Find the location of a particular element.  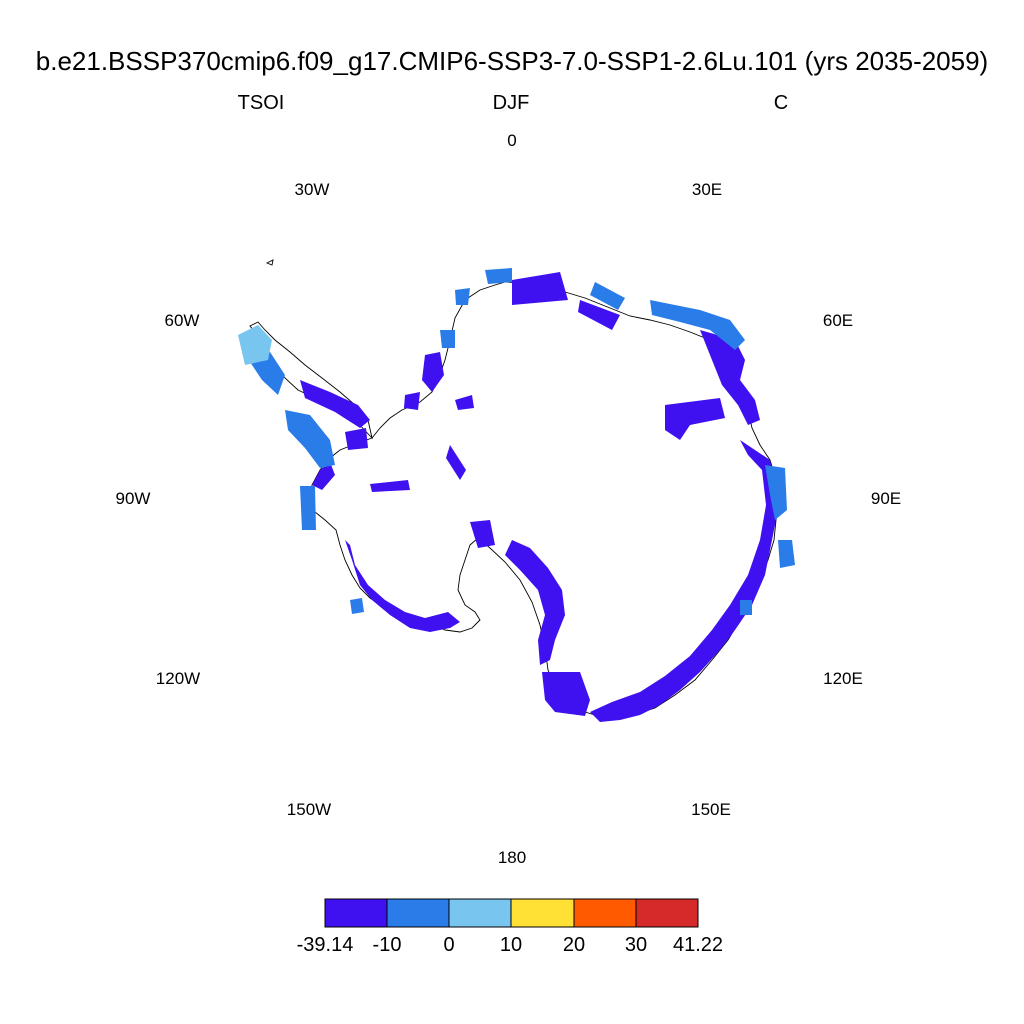

colorbar-label: -10 is located at coordinates (387, 945).